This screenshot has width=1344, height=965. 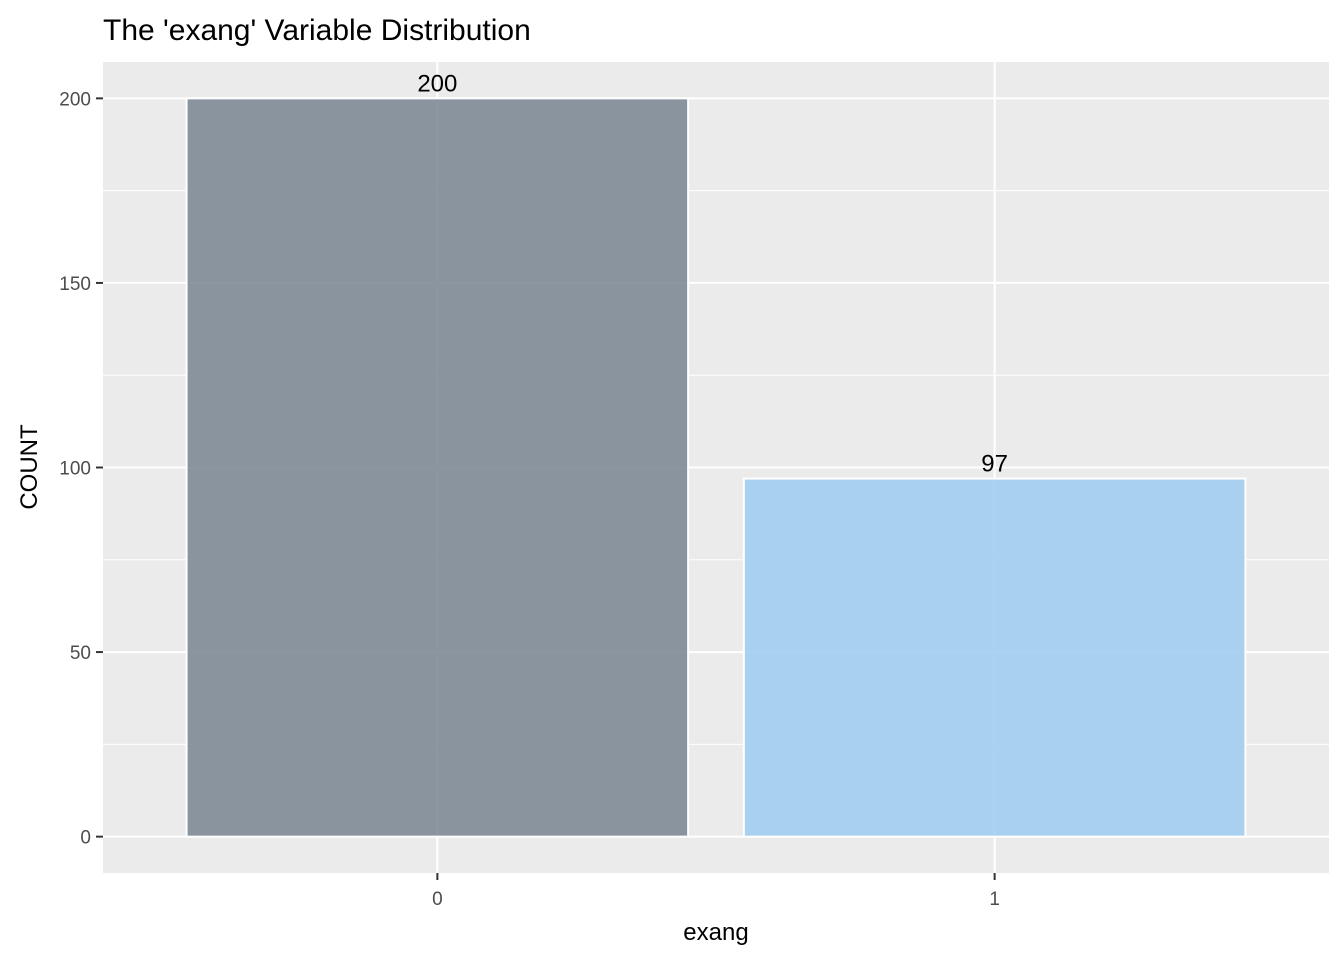 I want to click on y-tick-label: 200, so click(x=75, y=99).